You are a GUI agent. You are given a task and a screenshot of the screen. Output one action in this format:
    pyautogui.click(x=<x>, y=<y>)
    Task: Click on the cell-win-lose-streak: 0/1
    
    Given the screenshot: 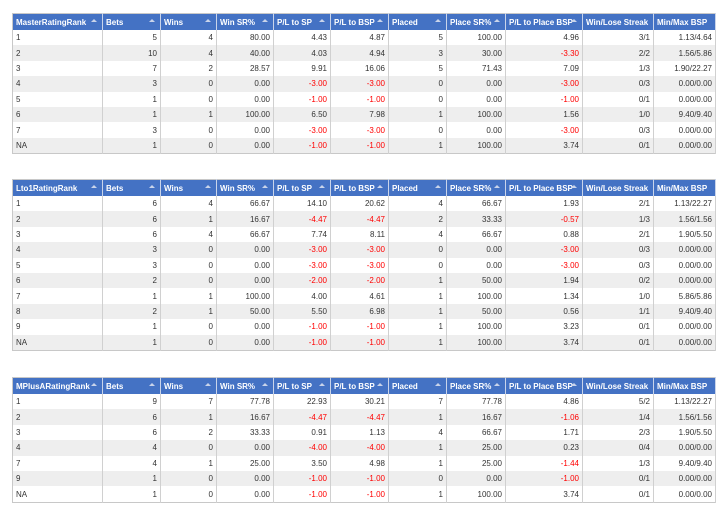 What is the action you would take?
    pyautogui.click(x=618, y=342)
    